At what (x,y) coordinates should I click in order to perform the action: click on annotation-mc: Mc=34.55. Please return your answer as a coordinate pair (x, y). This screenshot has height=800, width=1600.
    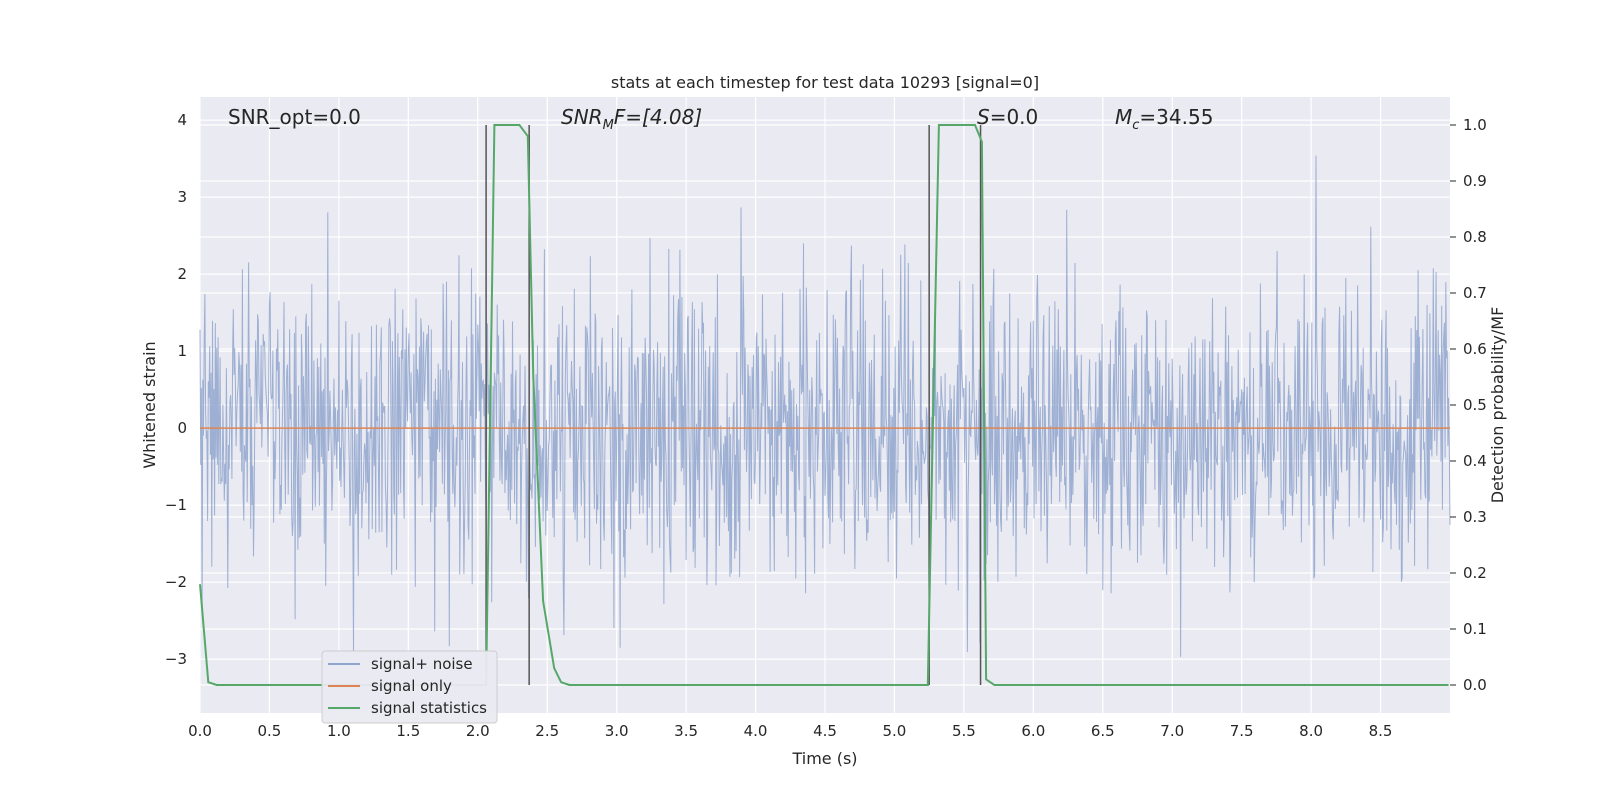
    Looking at the image, I should click on (1164, 119).